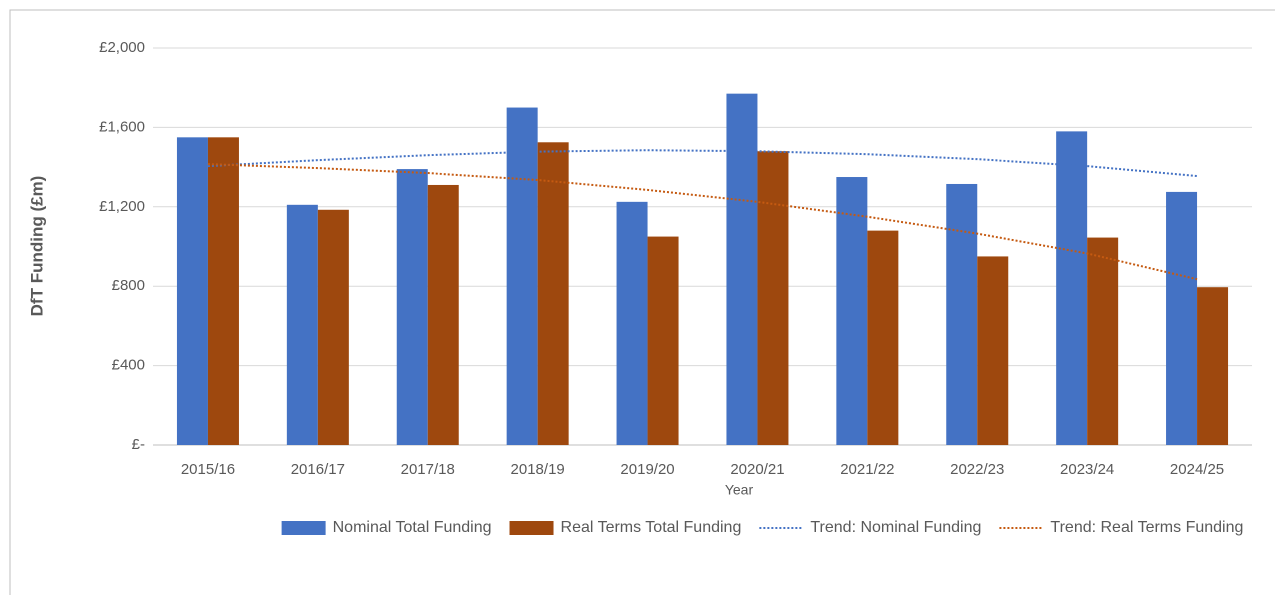  I want to click on x-tick-label: 2023/24, so click(1087, 469).